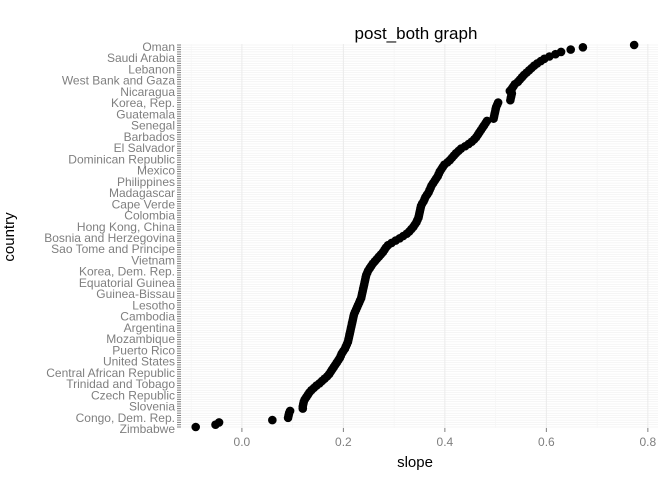  What do you see at coordinates (151, 69) in the screenshot?
I see `country-label: Lebanon` at bounding box center [151, 69].